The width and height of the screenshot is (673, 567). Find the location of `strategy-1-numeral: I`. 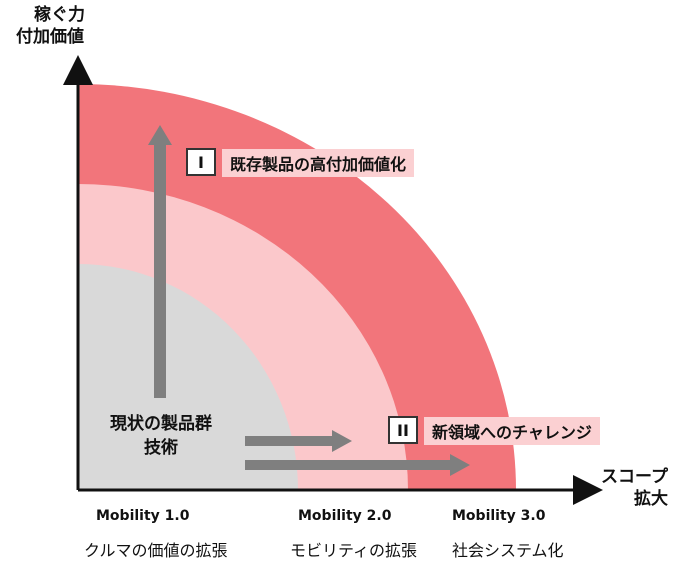

strategy-1-numeral: I is located at coordinates (201, 162).